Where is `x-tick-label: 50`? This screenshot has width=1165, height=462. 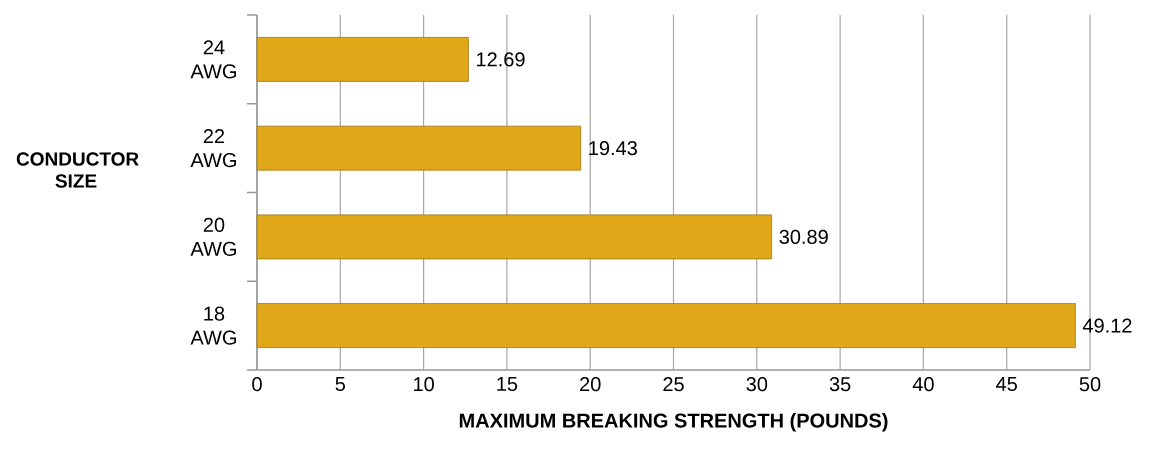
x-tick-label: 50 is located at coordinates (1090, 384).